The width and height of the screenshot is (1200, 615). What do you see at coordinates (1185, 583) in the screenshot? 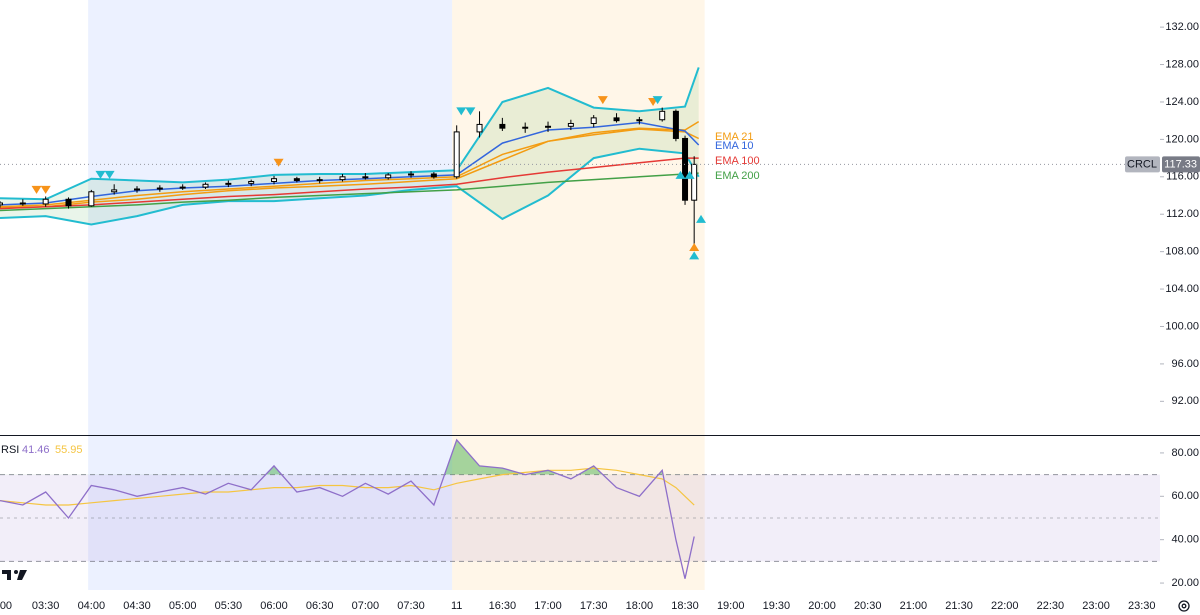
I see `y-tick-label: 20.00` at bounding box center [1185, 583].